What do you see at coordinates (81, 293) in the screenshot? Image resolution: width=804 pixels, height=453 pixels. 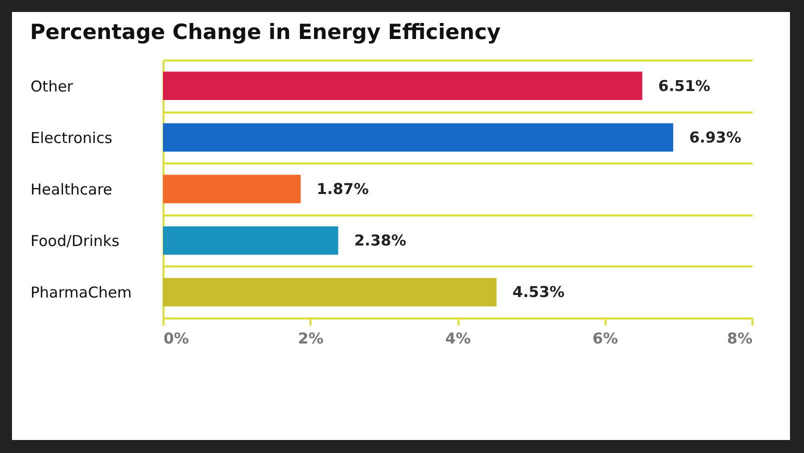 I see `y-tick-label: PharmaChem` at bounding box center [81, 293].